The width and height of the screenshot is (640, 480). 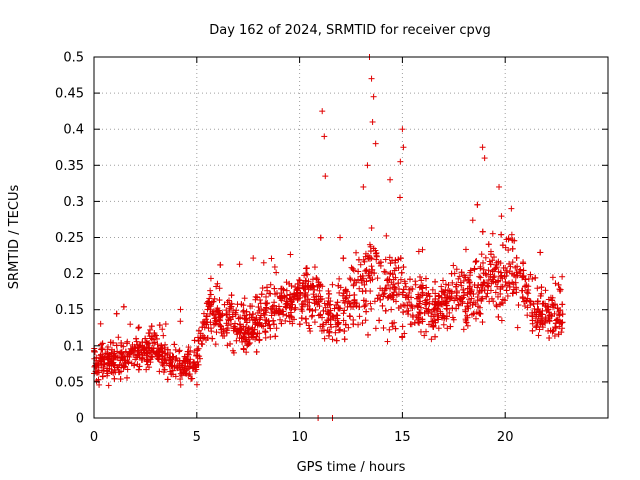 I want to click on y-tick-label: 0, so click(x=80, y=419).